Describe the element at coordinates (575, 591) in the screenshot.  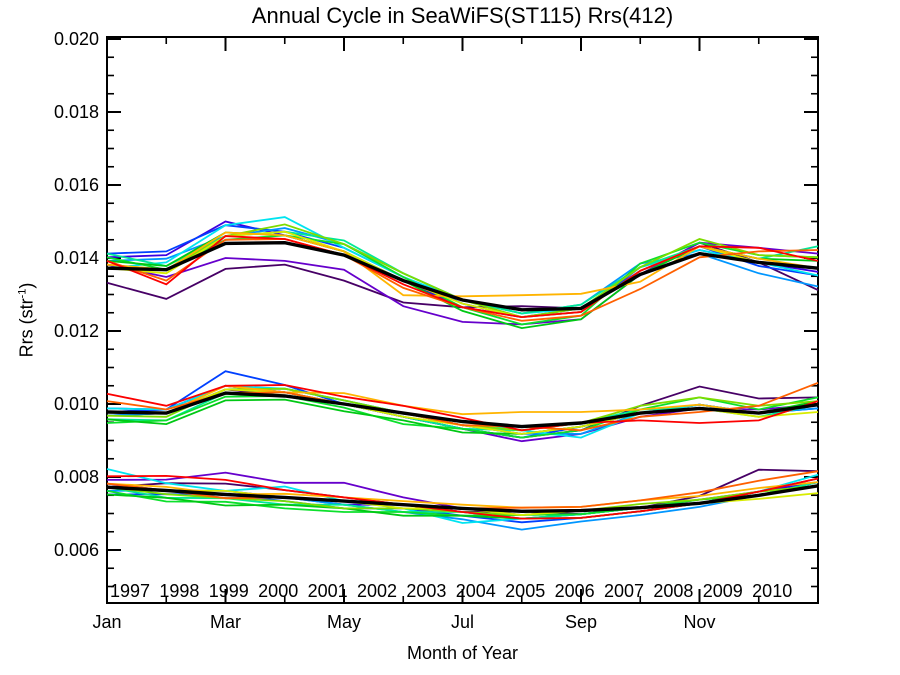
I see `legend-year-2006: 2006` at that location.